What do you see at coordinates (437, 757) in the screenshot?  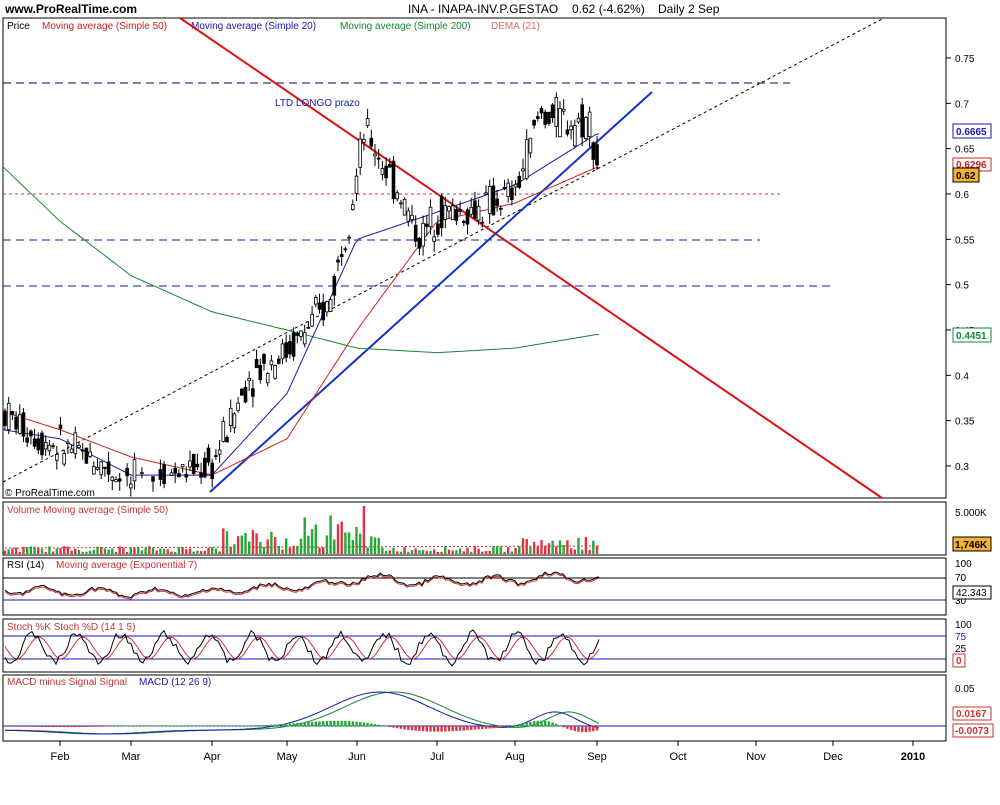 I see `x-axis-label: Jul` at bounding box center [437, 757].